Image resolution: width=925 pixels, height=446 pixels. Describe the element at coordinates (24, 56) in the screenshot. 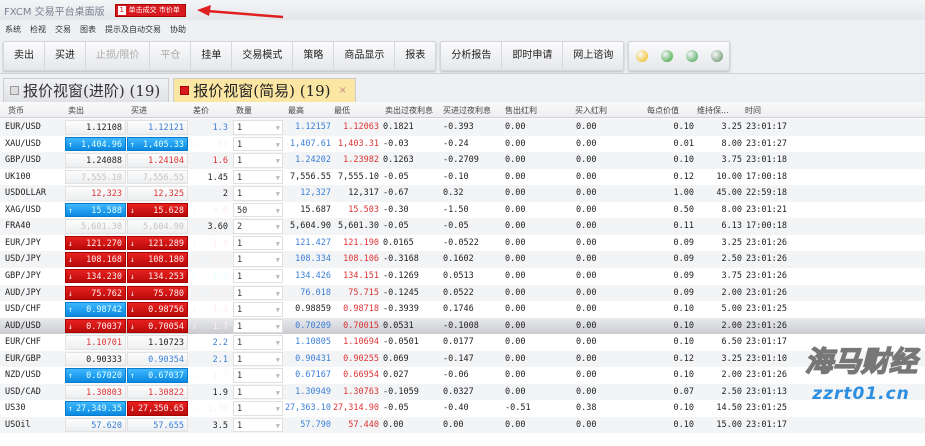

I see `toolbar-button: 卖出` at that location.